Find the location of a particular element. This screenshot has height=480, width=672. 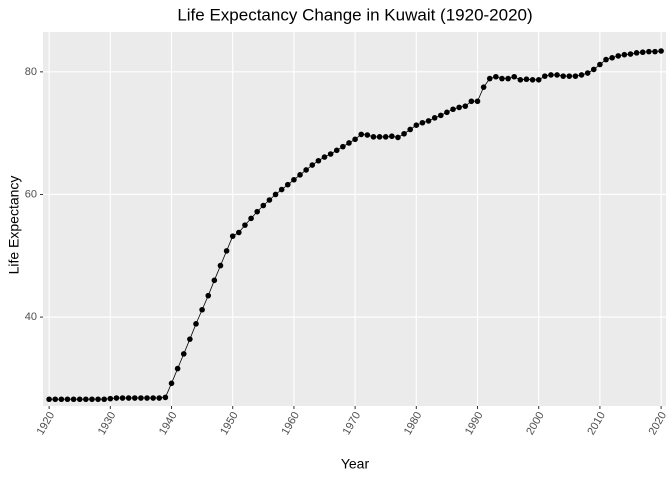

x-tick-label: 2010 is located at coordinates (596, 423).